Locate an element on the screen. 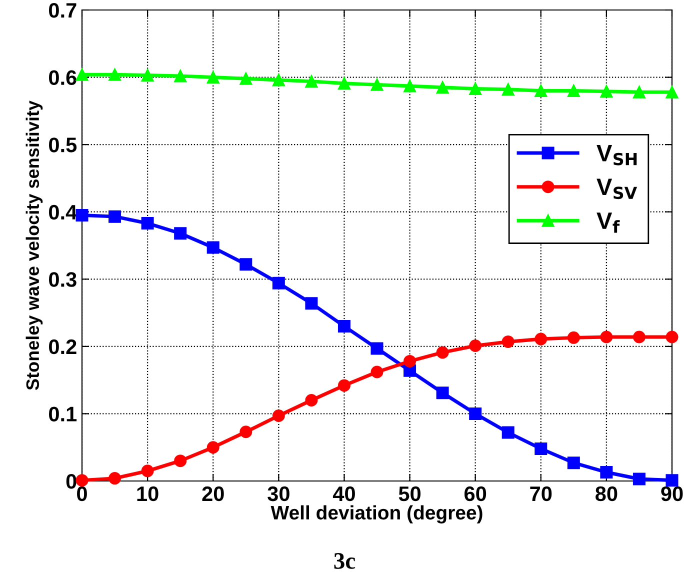 This screenshot has width=689, height=577. x-tick-label: 90 is located at coordinates (672, 494).